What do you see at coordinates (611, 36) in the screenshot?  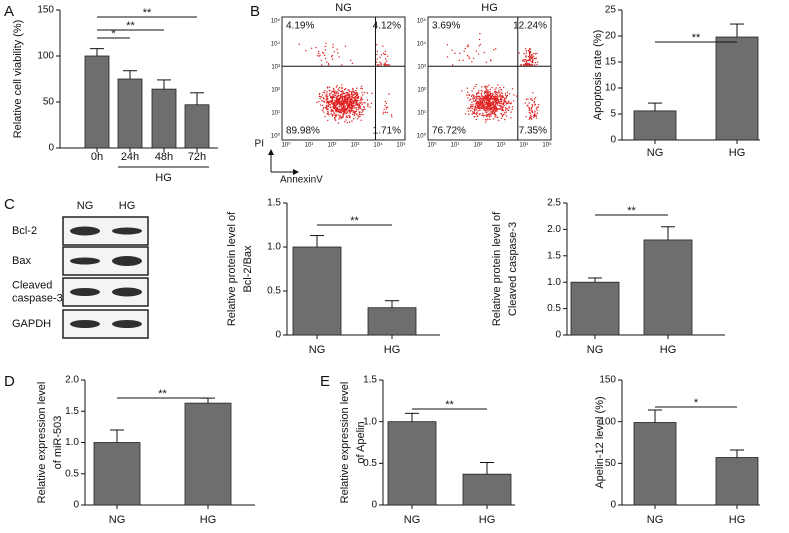 I see `y-tick-label: 20` at bounding box center [611, 36].